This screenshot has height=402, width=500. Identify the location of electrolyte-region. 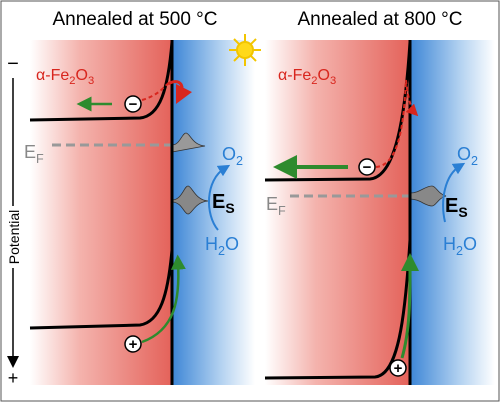
(452, 212).